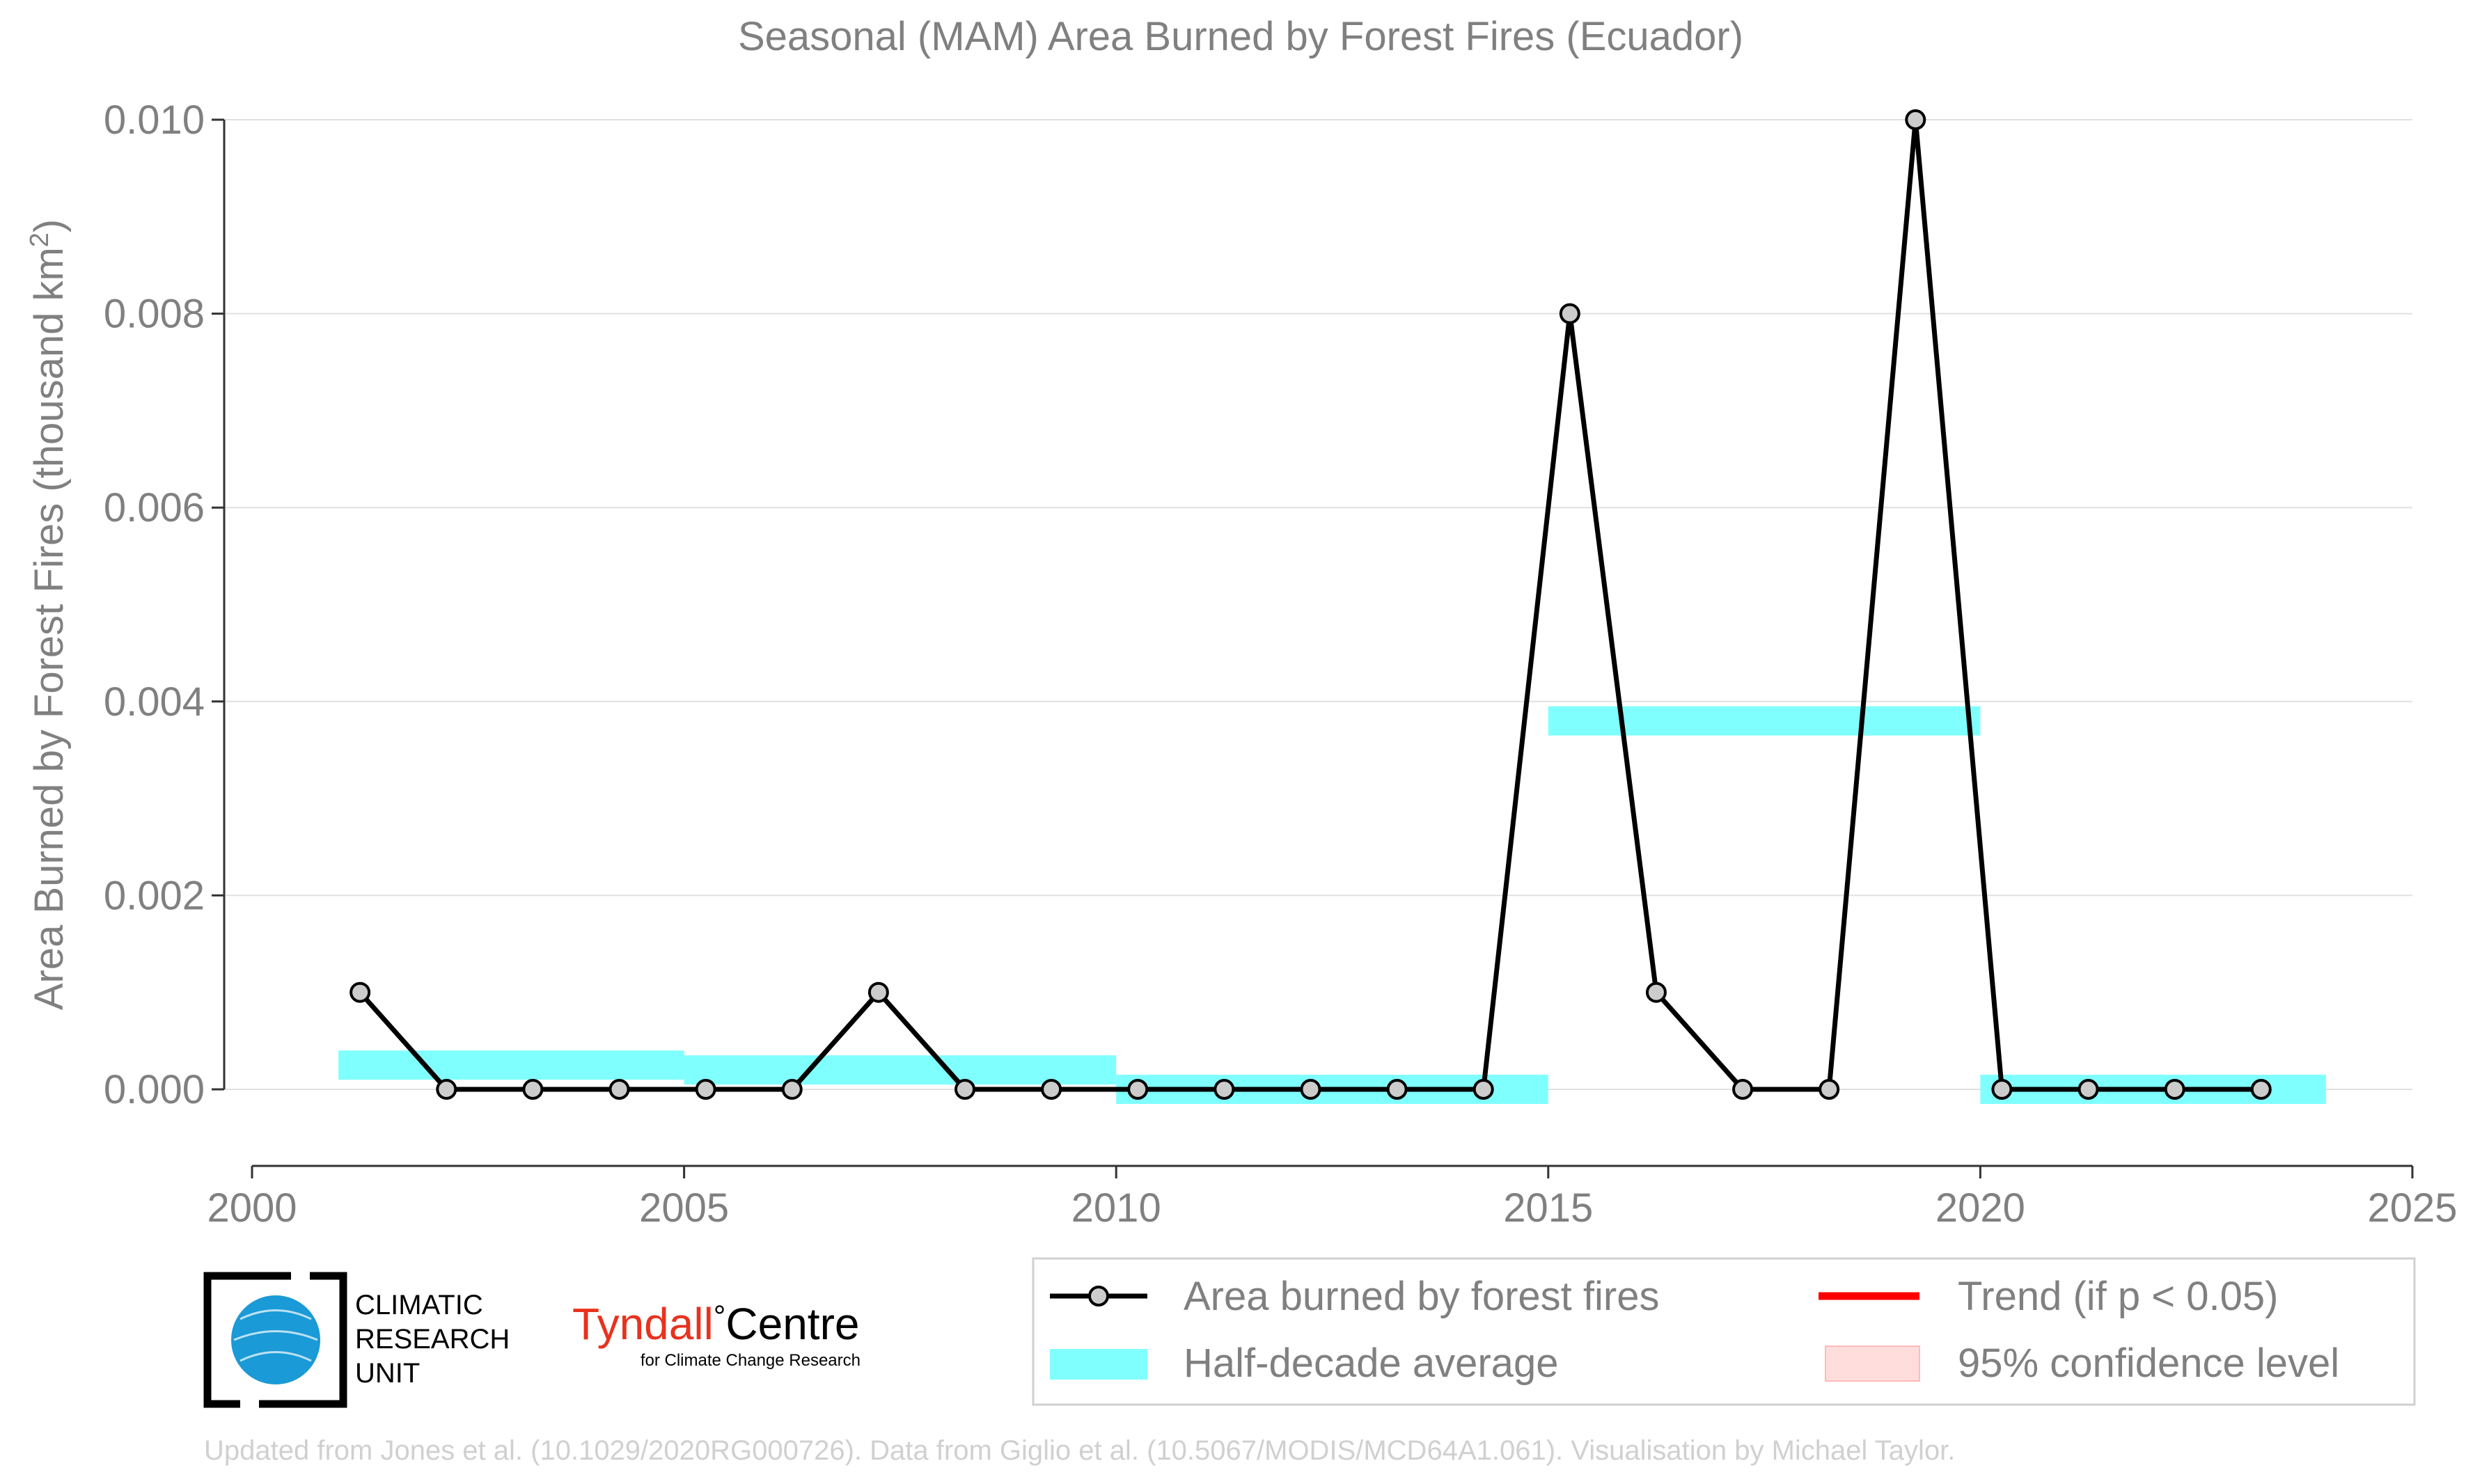  I want to click on legend-swatch-half-decade, so click(1098, 1364).